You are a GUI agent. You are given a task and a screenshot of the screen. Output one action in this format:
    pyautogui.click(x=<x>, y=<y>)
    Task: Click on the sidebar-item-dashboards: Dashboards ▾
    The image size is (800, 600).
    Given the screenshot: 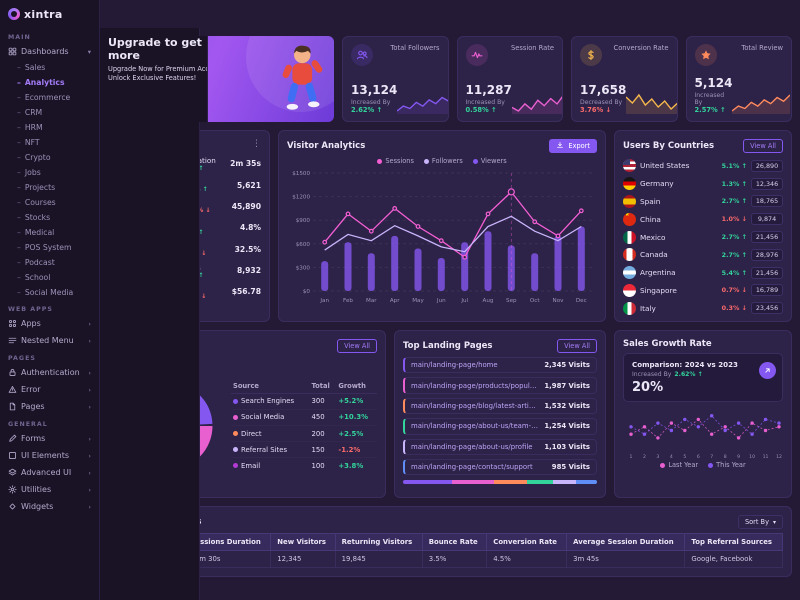 What is the action you would take?
    pyautogui.click(x=49, y=51)
    